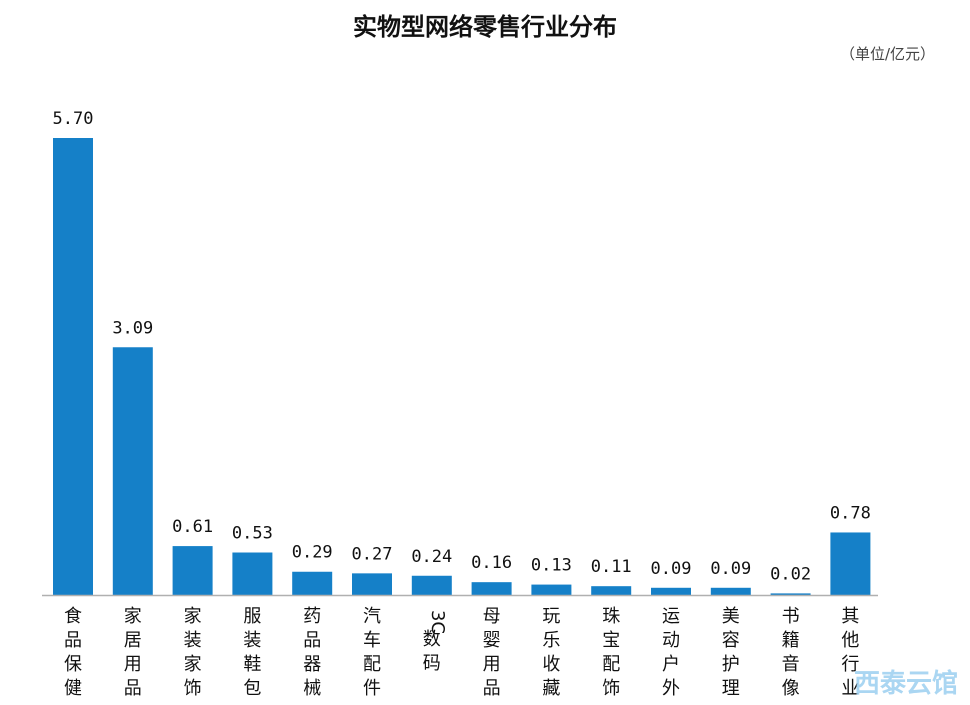  What do you see at coordinates (252, 534) in the screenshot?
I see `value-label-3: 0.53` at bounding box center [252, 534].